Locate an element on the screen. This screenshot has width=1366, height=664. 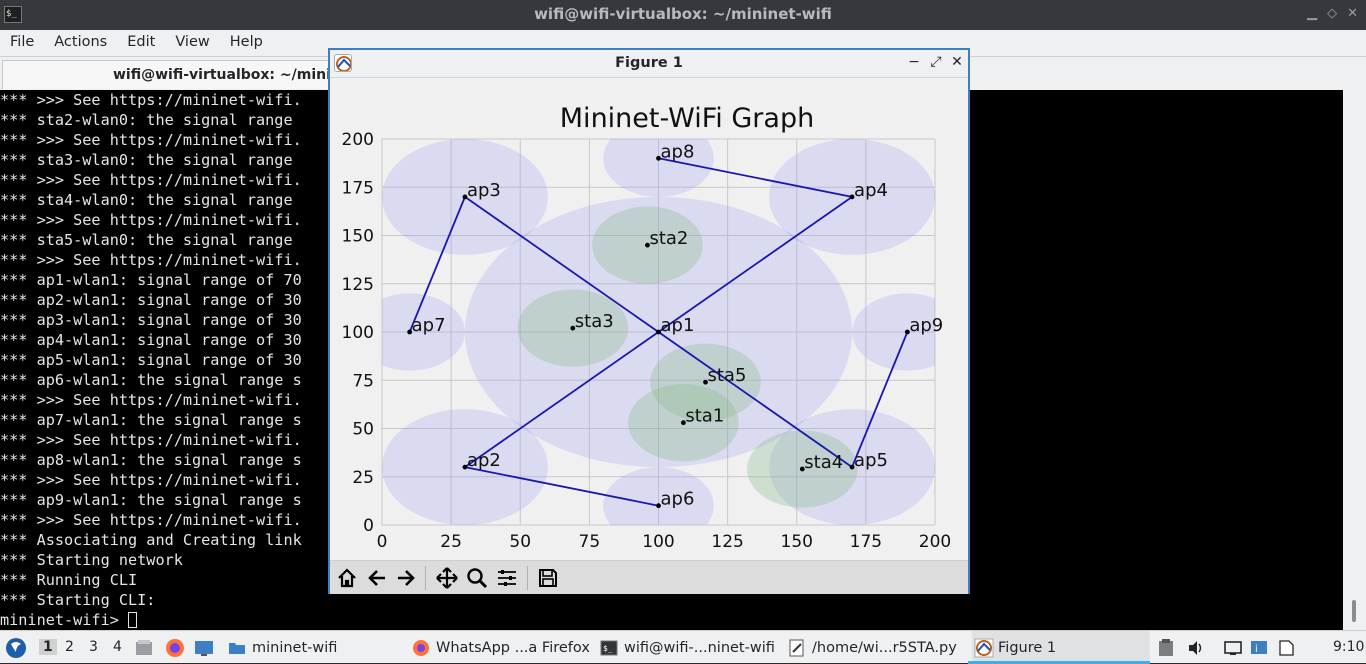
task-label: WhatsApp ...a Firefox is located at coordinates (513, 647).